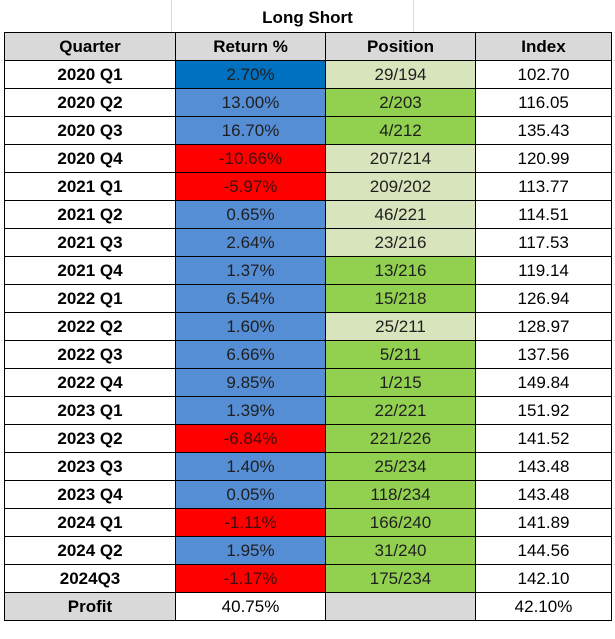  Describe the element at coordinates (400, 298) in the screenshot. I see `cell-position: 15/218` at that location.